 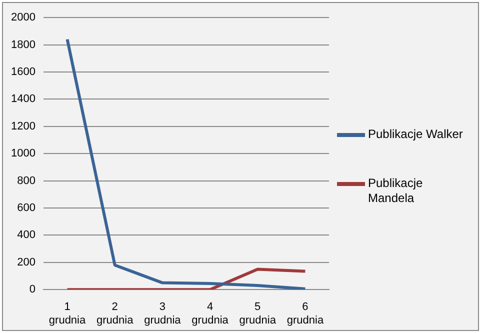 I want to click on y-tick-label: 600, so click(x=26, y=208).